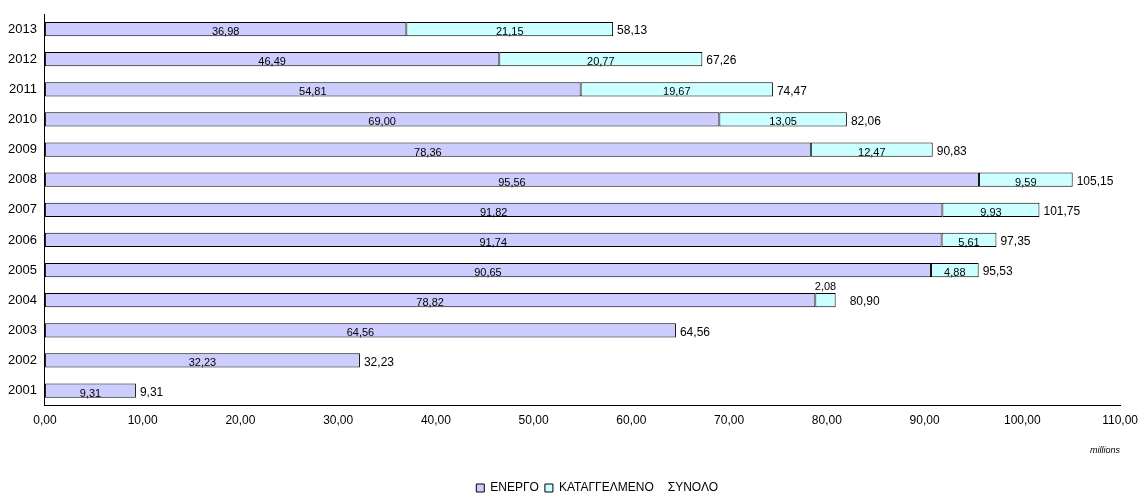 Image resolution: width=1141 pixels, height=504 pixels. What do you see at coordinates (382, 121) in the screenshot?
I see `data-label: 69,00` at bounding box center [382, 121].